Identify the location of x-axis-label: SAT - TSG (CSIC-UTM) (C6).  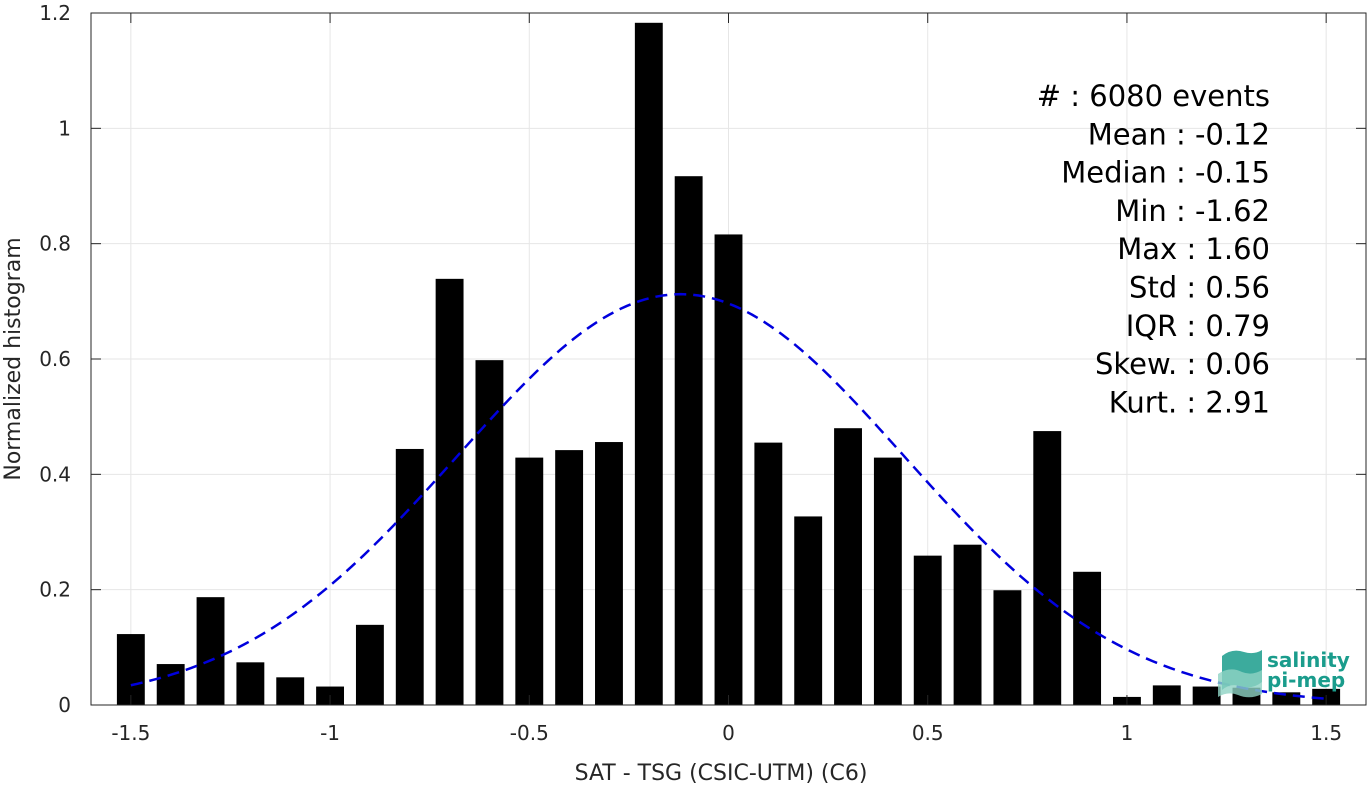
(721, 773).